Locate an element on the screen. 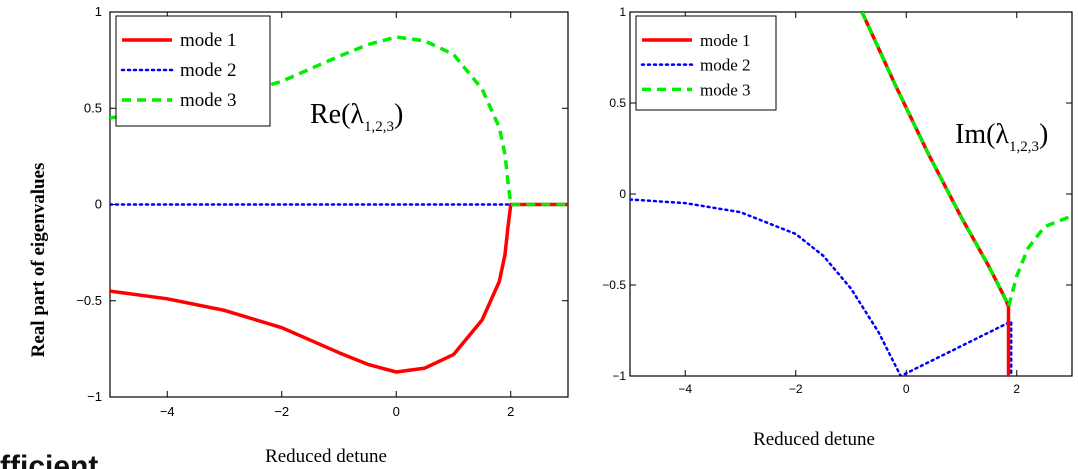 This screenshot has width=1078, height=469. legend-box is located at coordinates (706, 63).